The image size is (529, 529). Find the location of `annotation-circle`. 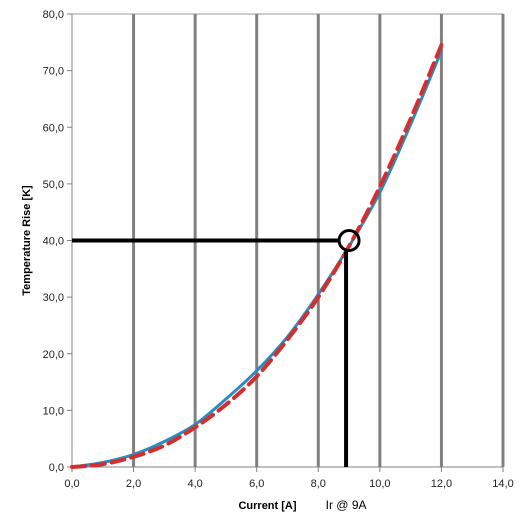

annotation-circle is located at coordinates (349, 240).